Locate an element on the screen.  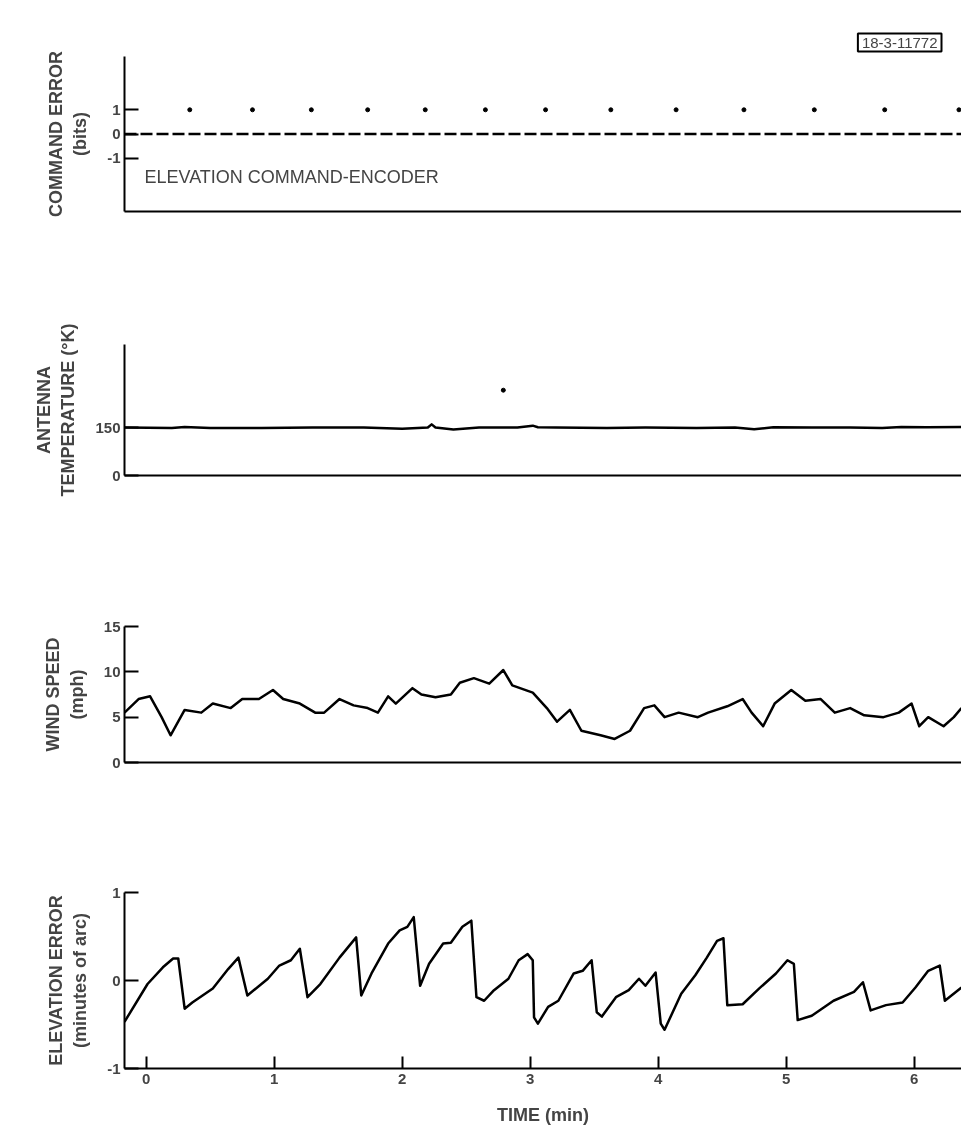
x-tick-label: 5 is located at coordinates (786, 1078).